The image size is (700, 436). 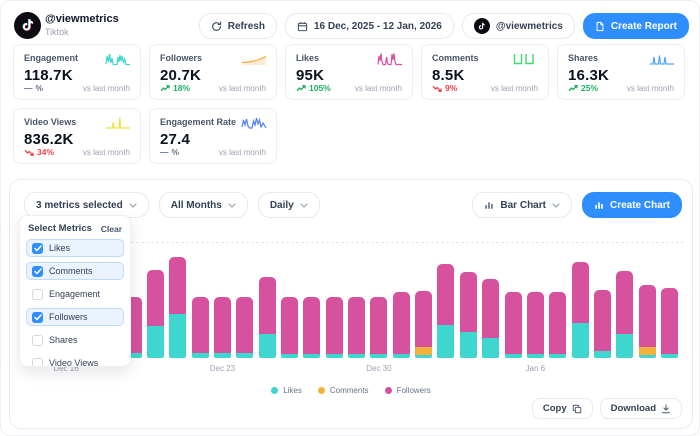 What do you see at coordinates (216, 26) in the screenshot?
I see `refresh-icon` at bounding box center [216, 26].